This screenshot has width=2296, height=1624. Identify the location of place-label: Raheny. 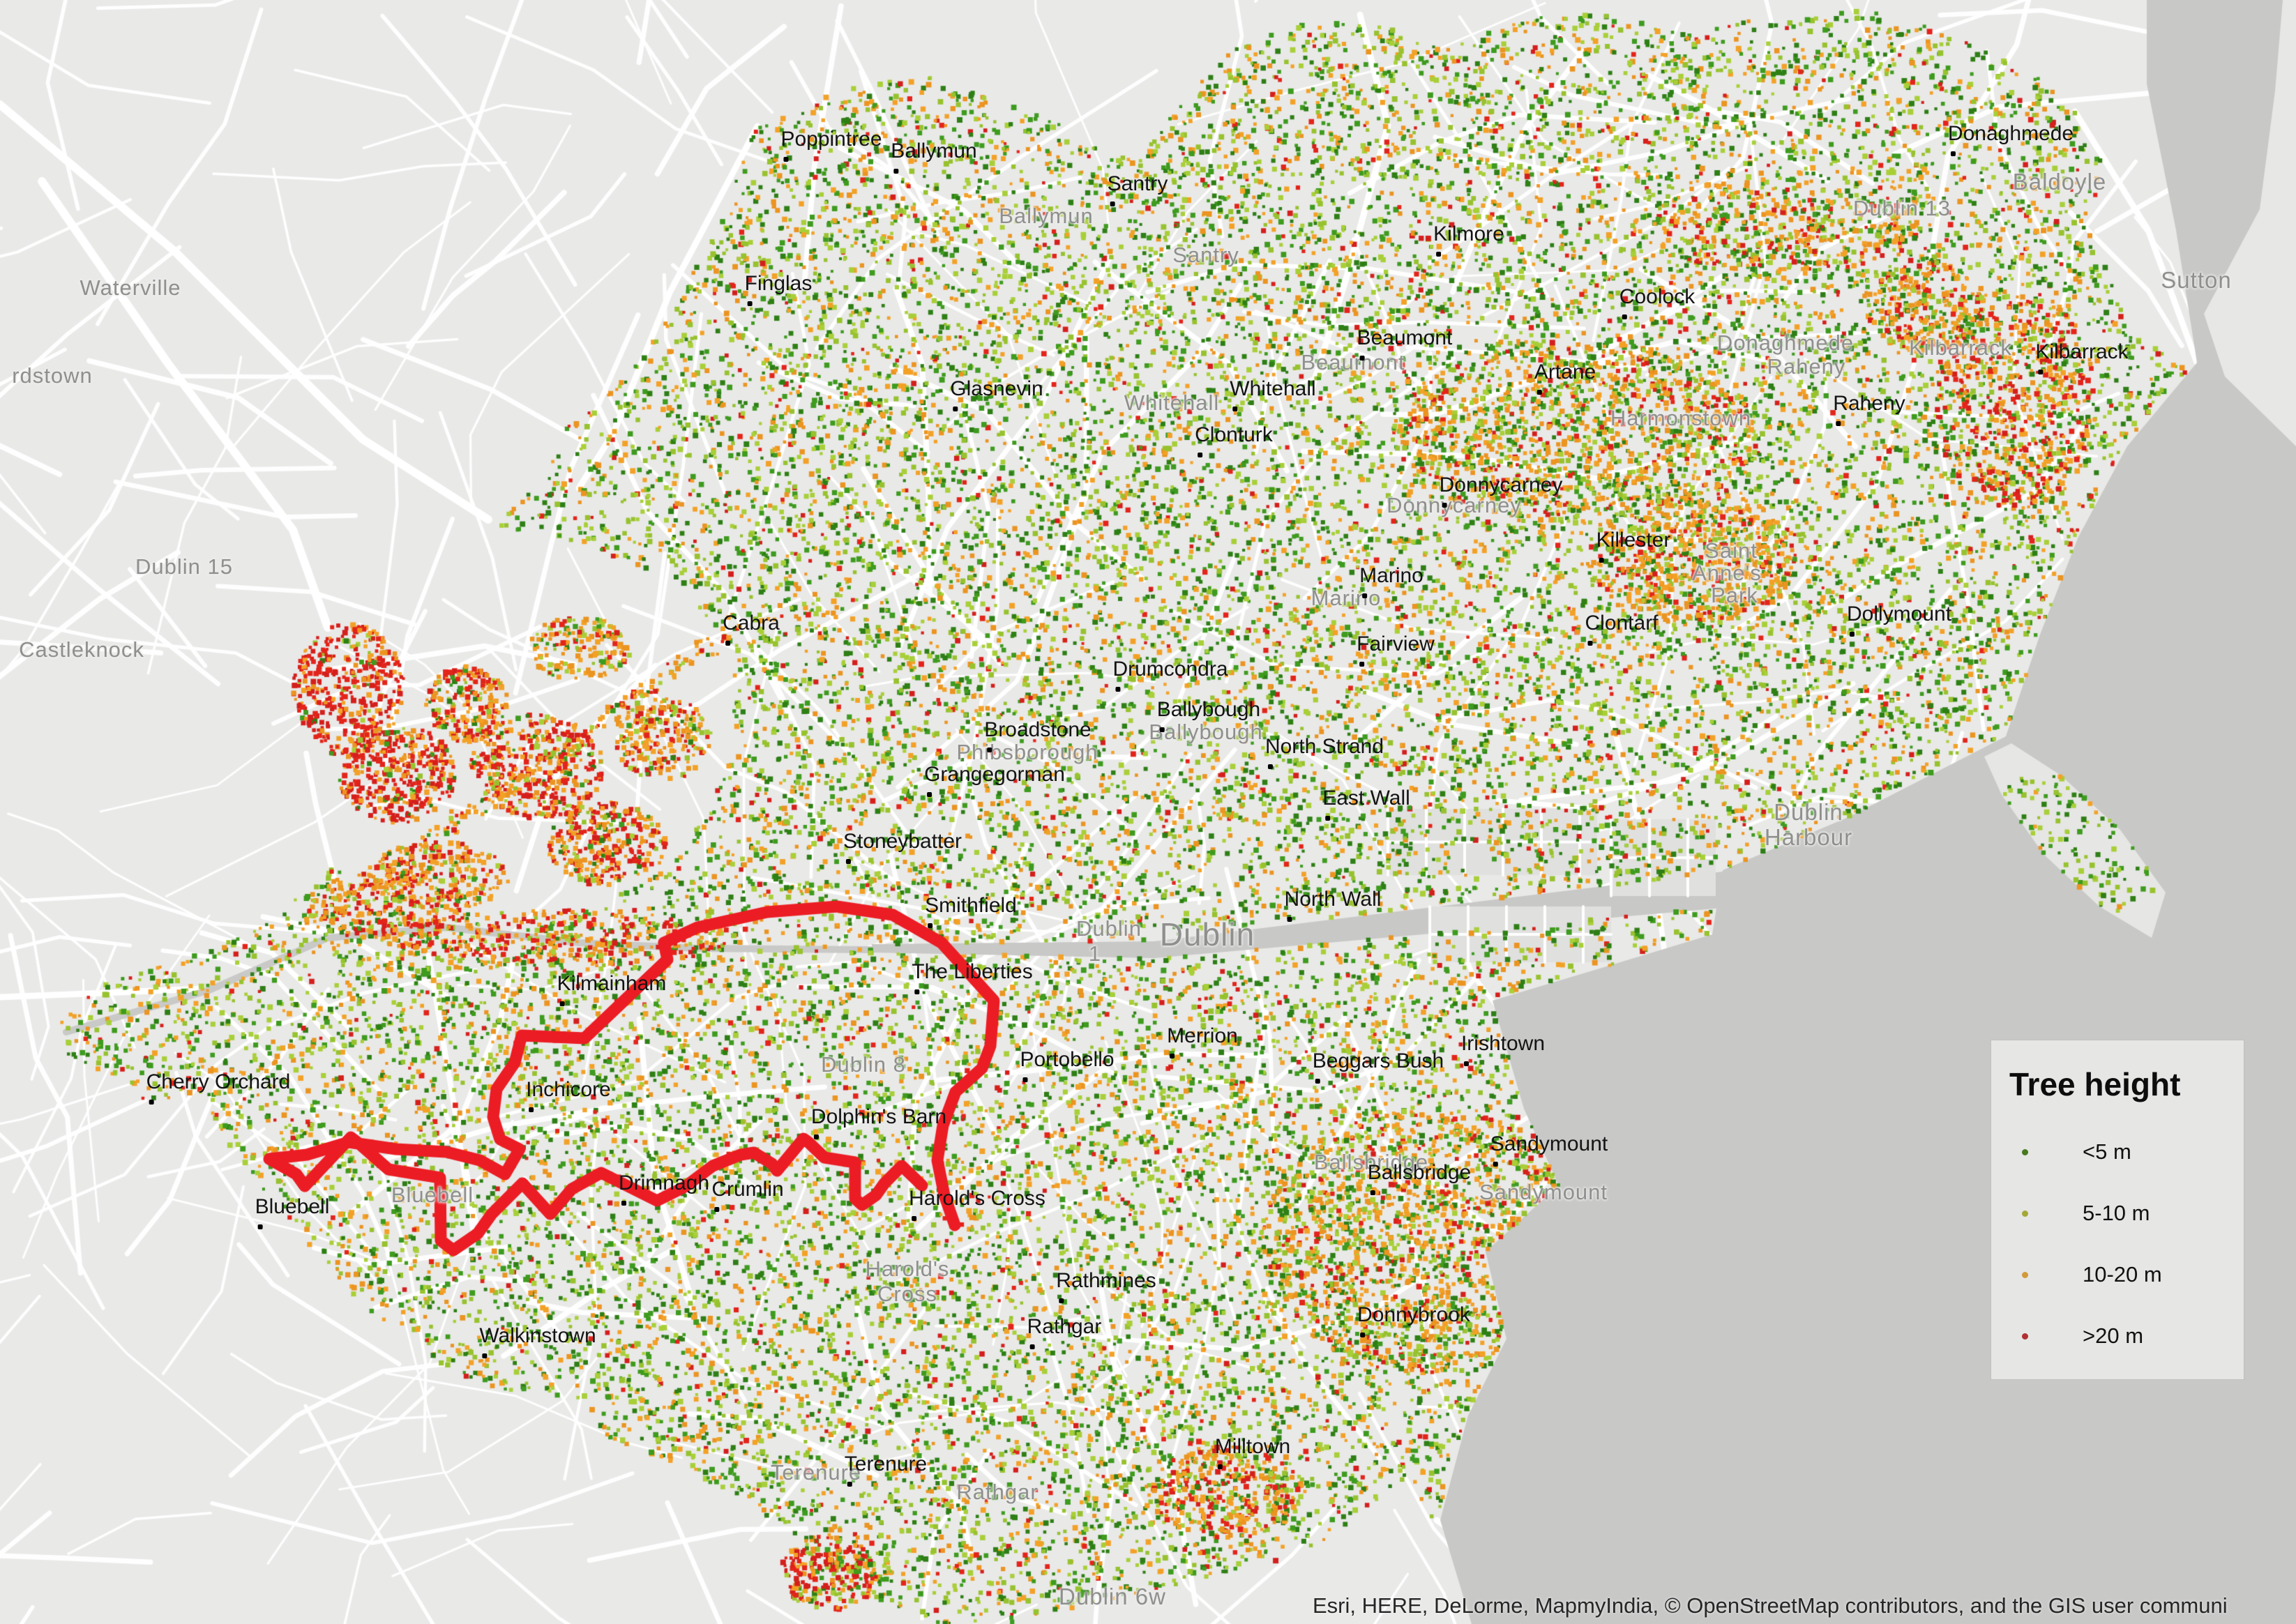
(1869, 409).